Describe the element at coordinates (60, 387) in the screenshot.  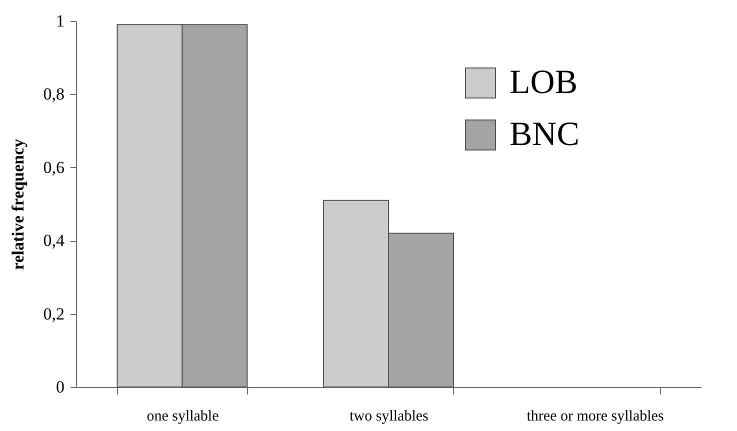
I see `y-tick-label: 0` at that location.